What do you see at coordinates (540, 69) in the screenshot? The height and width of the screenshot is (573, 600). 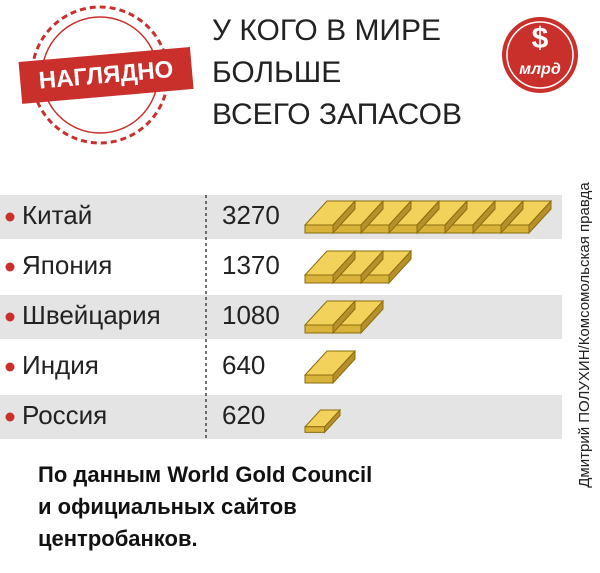 I see `badge-unit: млрд` at bounding box center [540, 69].